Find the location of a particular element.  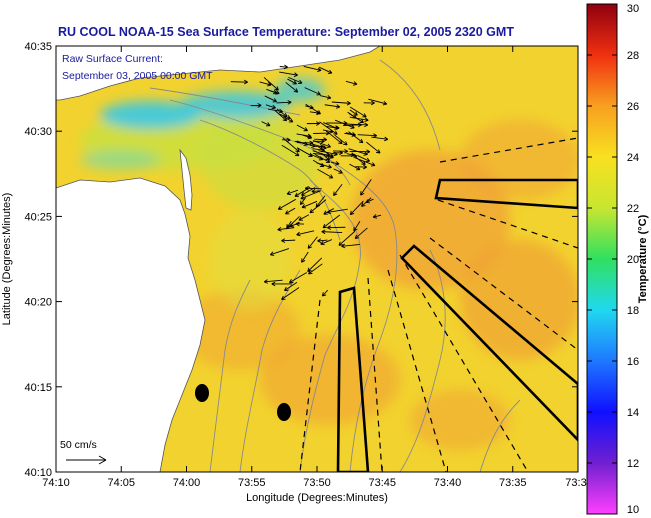

y-tick-label: 40:20 is located at coordinates (38, 303).